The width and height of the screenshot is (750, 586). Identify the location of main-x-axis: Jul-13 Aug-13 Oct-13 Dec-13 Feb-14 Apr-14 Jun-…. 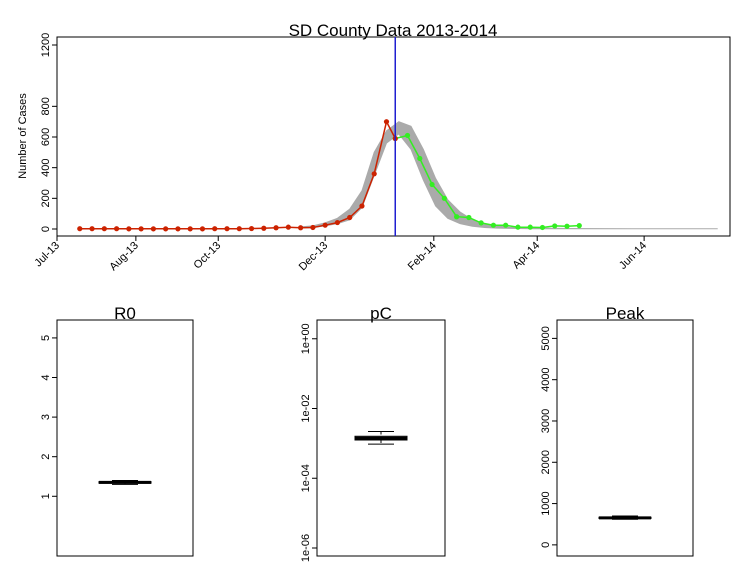
(340, 254).